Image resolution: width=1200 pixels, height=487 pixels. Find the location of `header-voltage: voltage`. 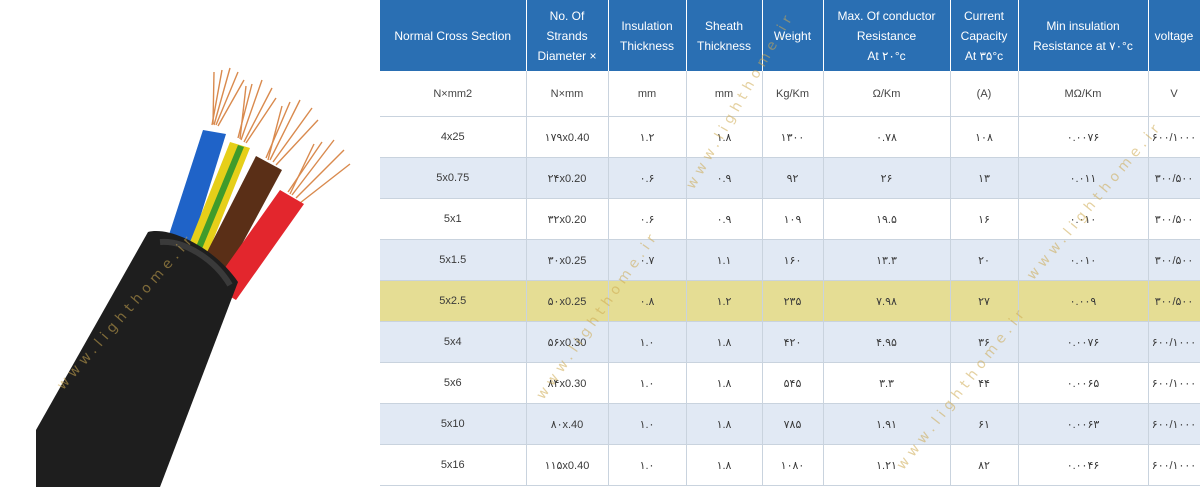

header-voltage: voltage is located at coordinates (1174, 35).